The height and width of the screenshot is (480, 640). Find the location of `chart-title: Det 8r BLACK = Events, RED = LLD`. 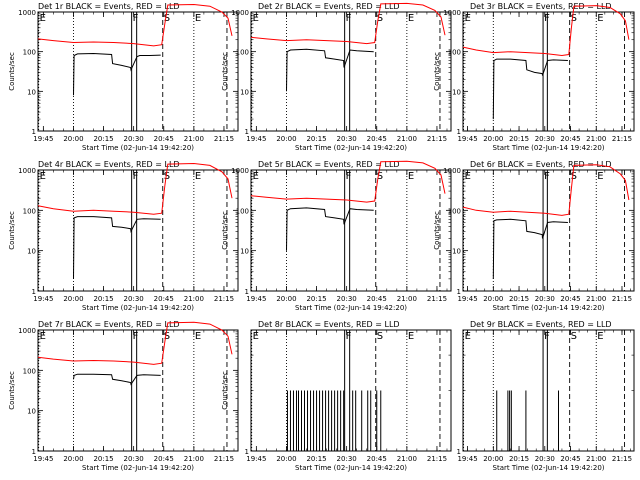

chart-title: Det 8r BLACK = Events, RED = LLD is located at coordinates (329, 324).